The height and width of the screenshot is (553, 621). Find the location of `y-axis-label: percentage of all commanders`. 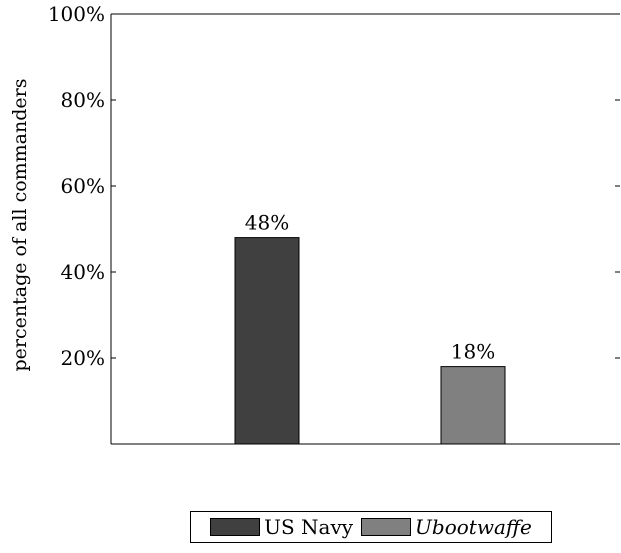

y-axis-label: percentage of all commanders is located at coordinates (20, 225).